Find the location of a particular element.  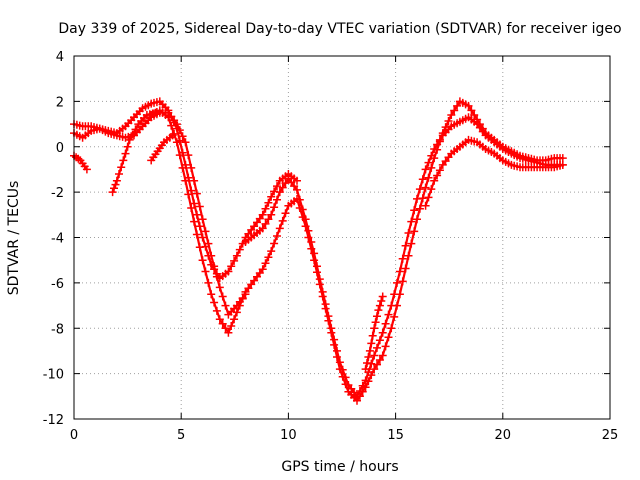

y-tick-label: -12 is located at coordinates (53, 420).